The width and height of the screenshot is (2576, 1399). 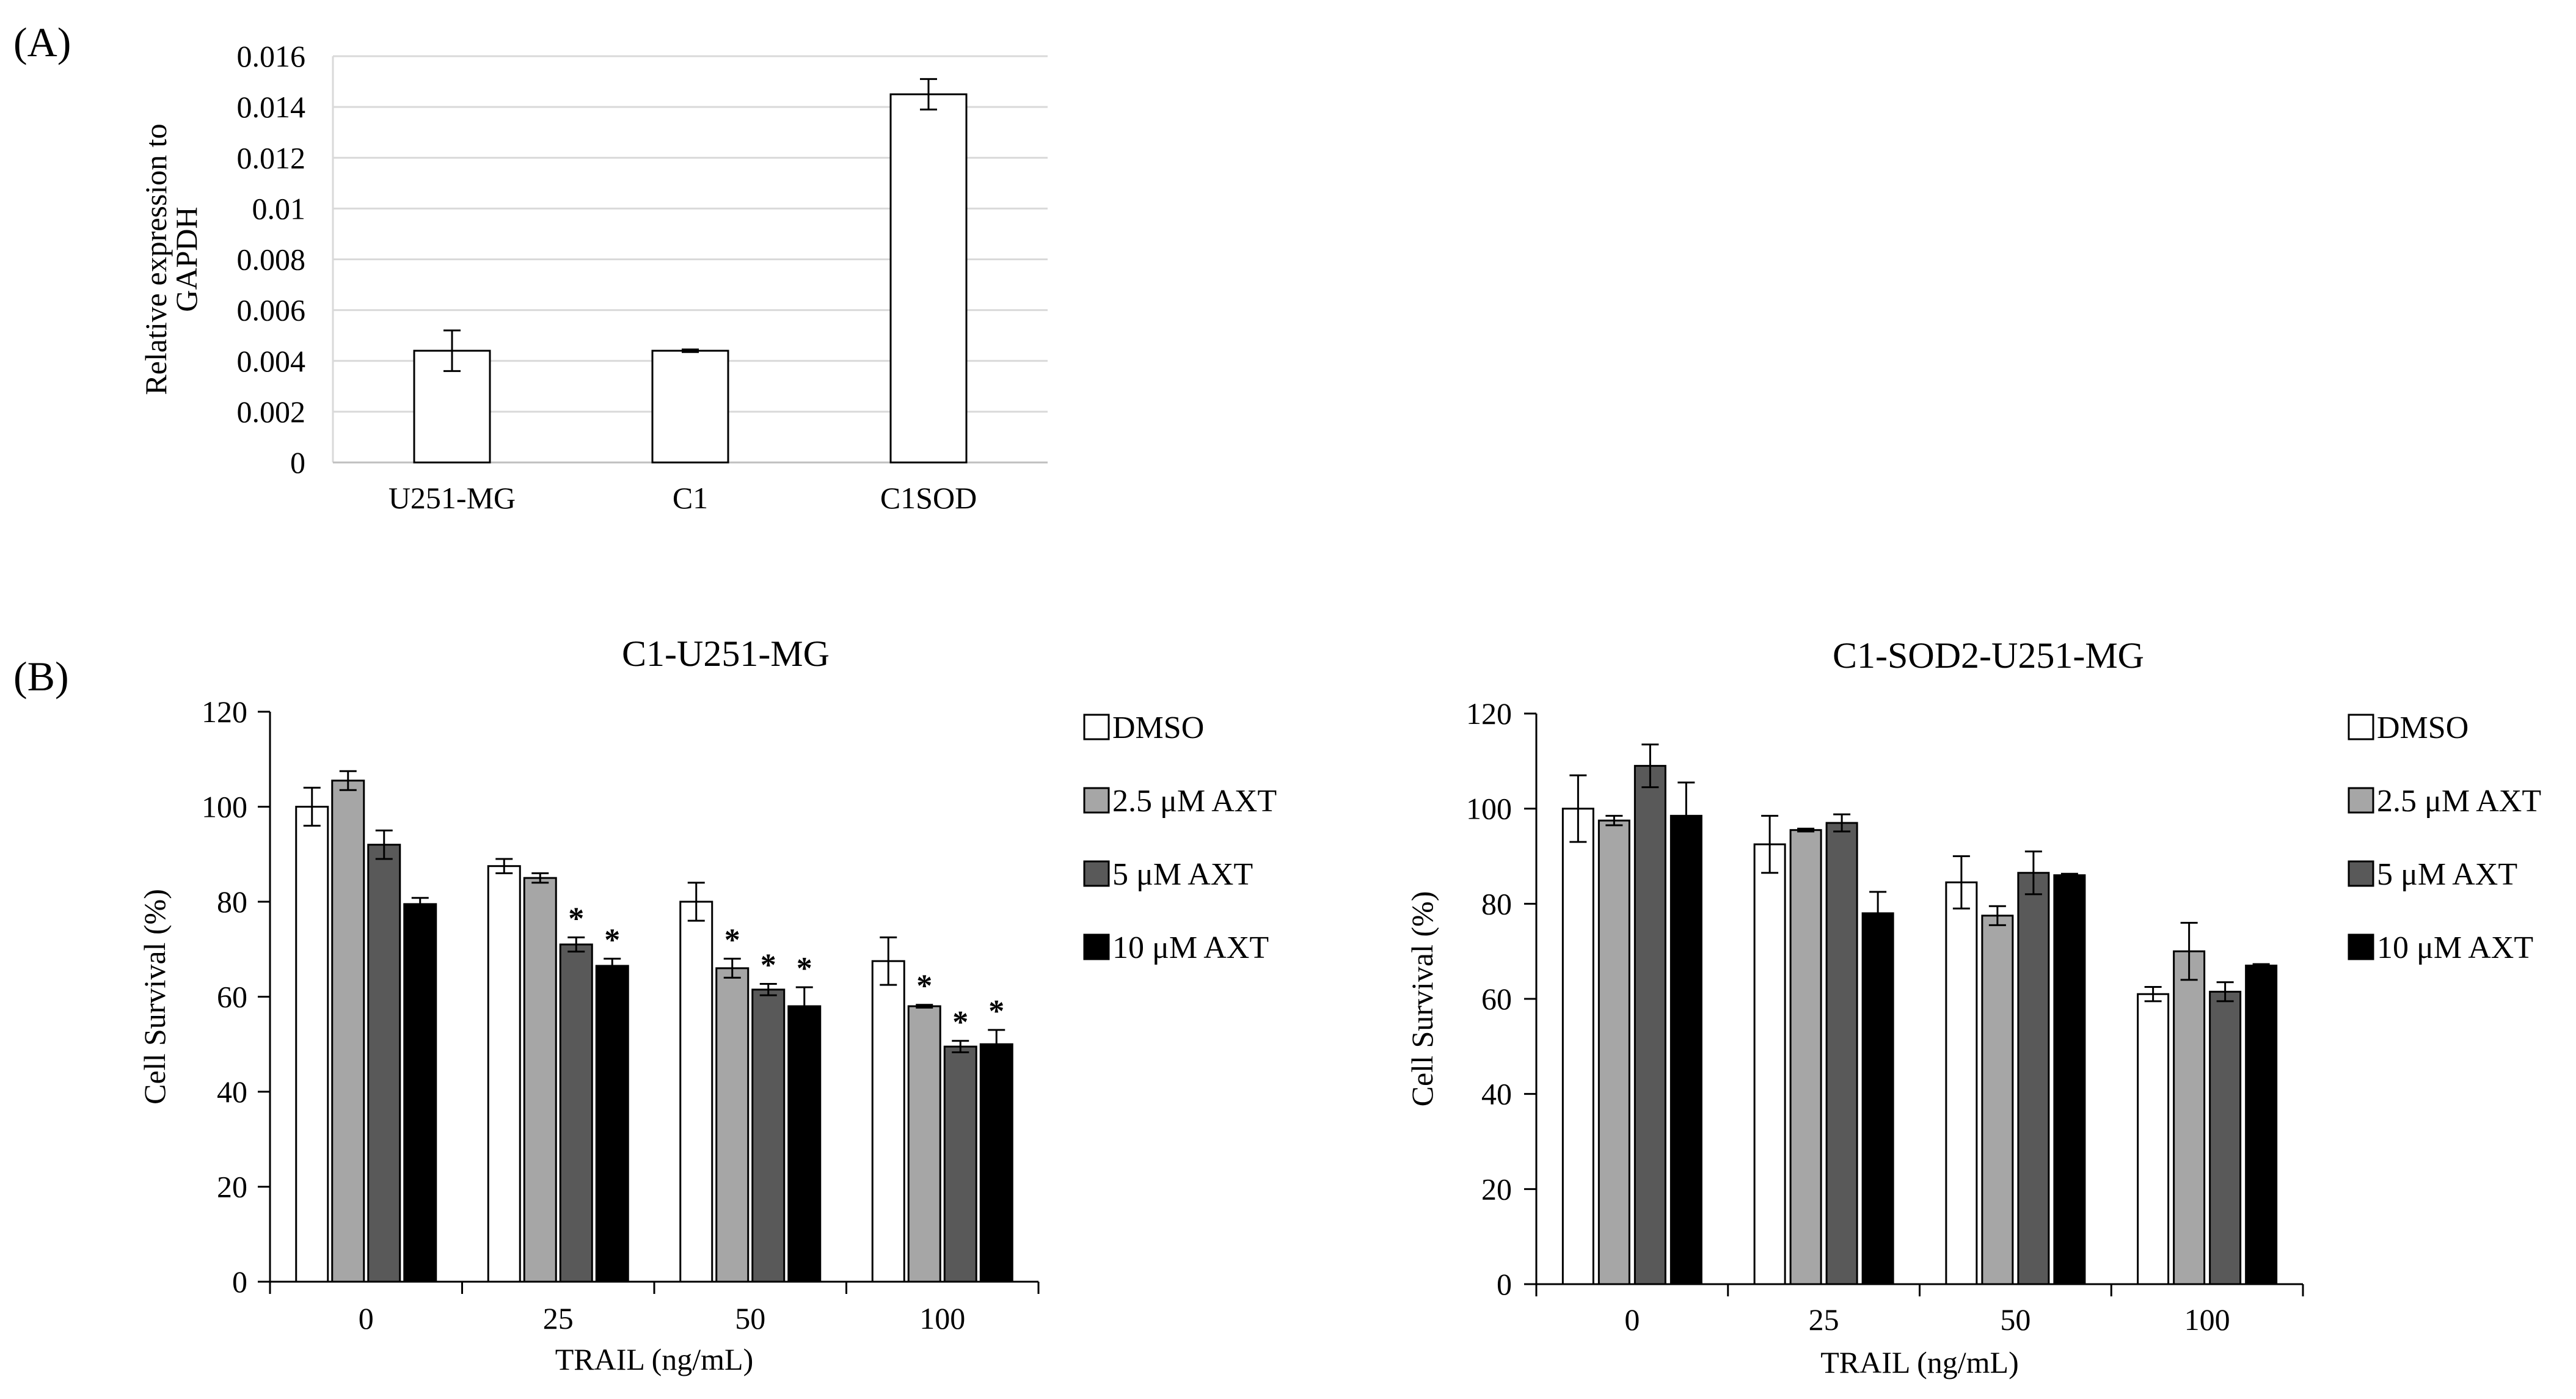 What do you see at coordinates (186, 259) in the screenshot?
I see `y-axis-label-line: GAPDH` at bounding box center [186, 259].